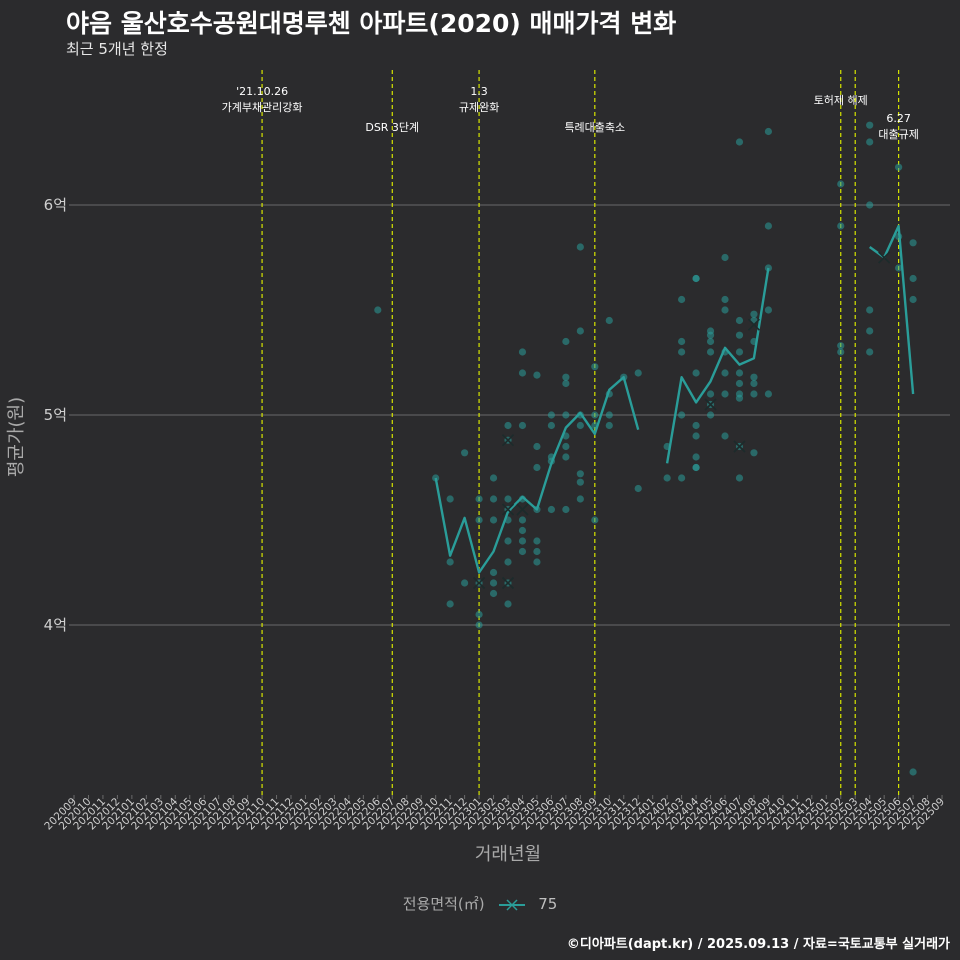 Image resolution: width=960 pixels, height=960 pixels. Describe the element at coordinates (117, 49) in the screenshot. I see `chart-subtitle: 최근 5개년 한정` at that location.